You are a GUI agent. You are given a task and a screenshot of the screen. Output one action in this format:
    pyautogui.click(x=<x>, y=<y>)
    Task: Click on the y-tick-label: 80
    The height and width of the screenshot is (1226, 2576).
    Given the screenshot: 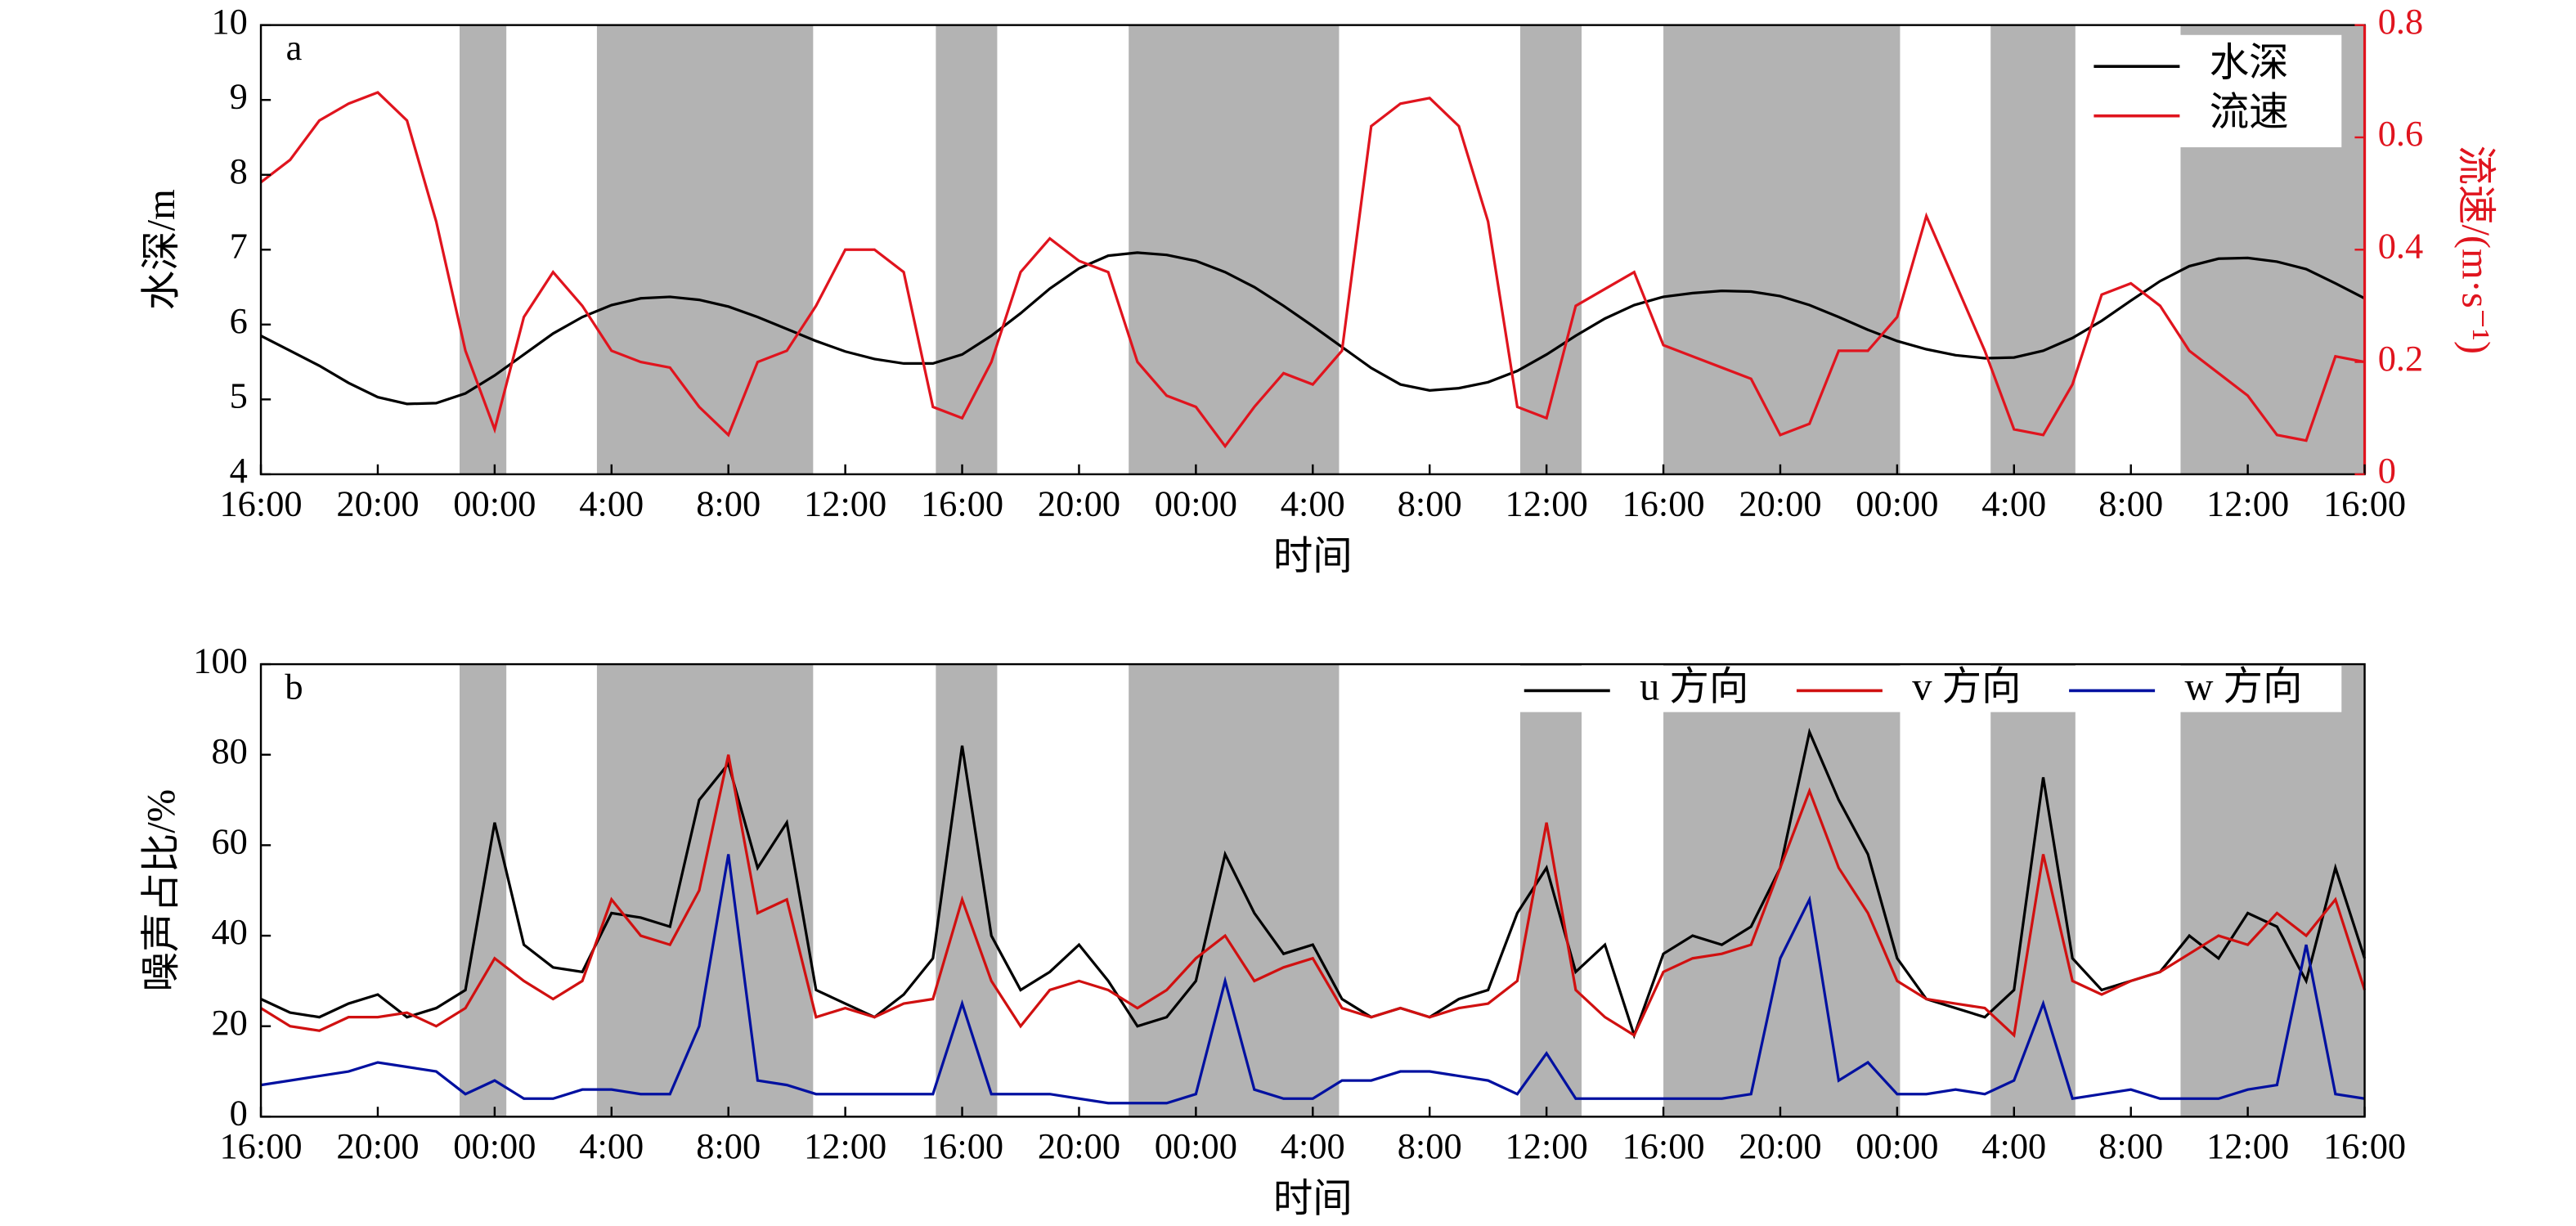 What is the action you would take?
    pyautogui.click(x=229, y=750)
    